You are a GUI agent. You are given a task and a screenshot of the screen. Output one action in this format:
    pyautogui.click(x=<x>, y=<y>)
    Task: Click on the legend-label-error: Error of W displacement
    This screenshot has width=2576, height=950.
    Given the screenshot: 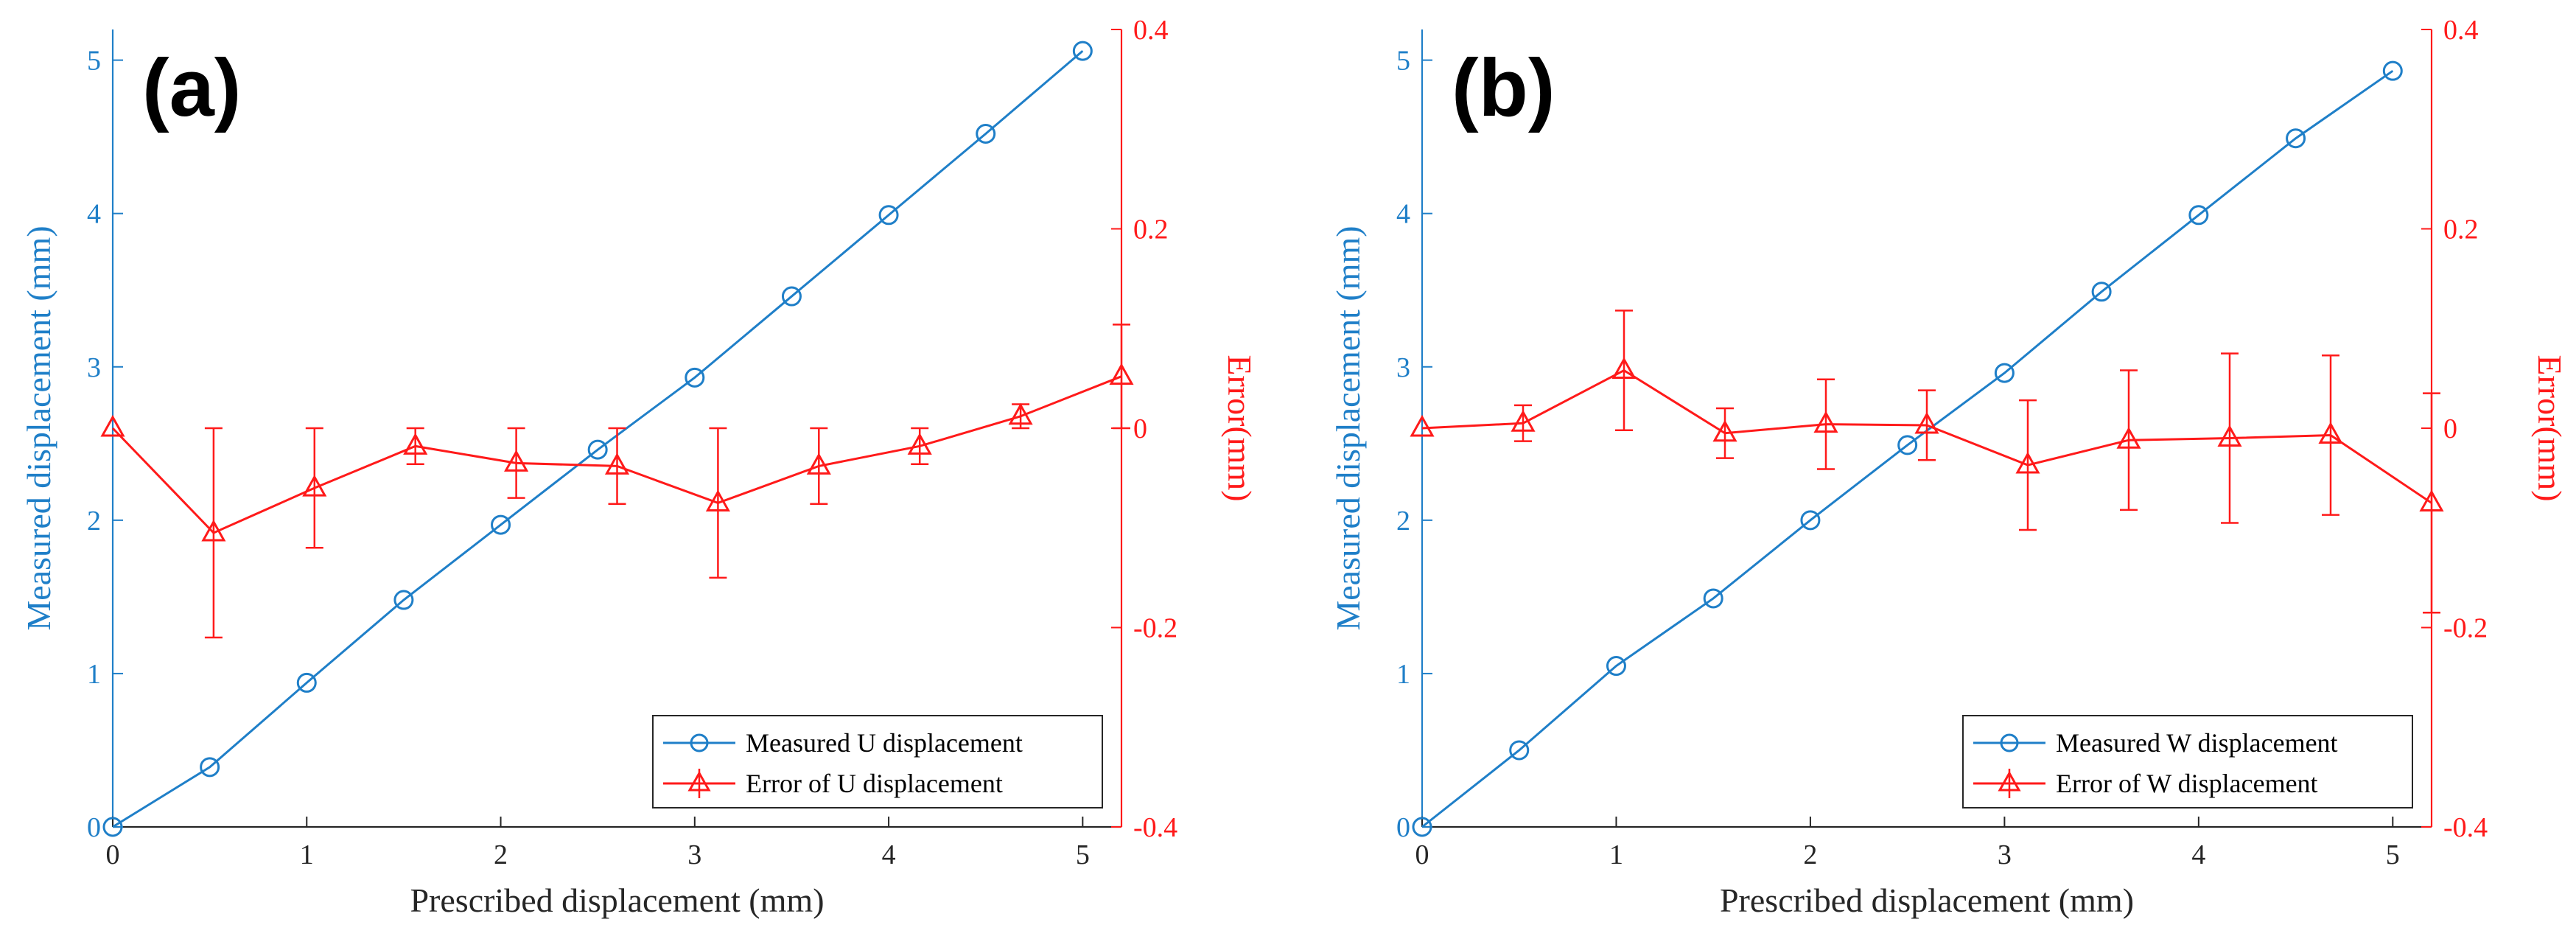 What is the action you would take?
    pyautogui.click(x=2187, y=783)
    